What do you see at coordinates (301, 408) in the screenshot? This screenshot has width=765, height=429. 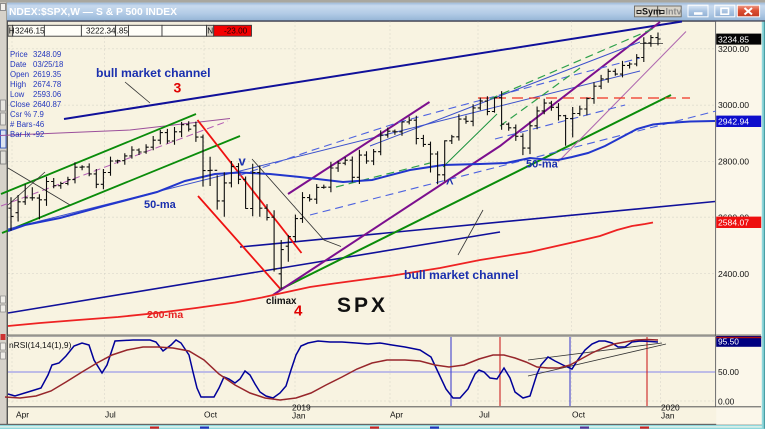 I see `svg-text: 2019` at bounding box center [301, 408].